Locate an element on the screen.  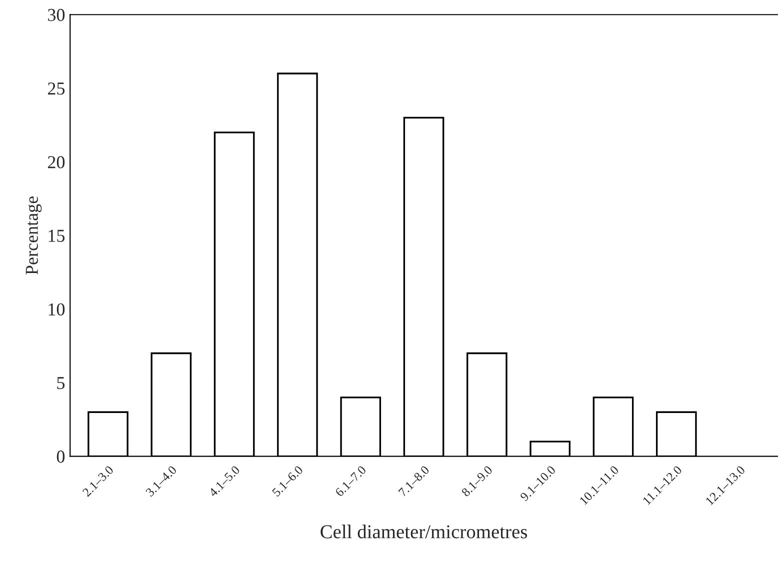
y-tick-label: 10 is located at coordinates (56, 309).